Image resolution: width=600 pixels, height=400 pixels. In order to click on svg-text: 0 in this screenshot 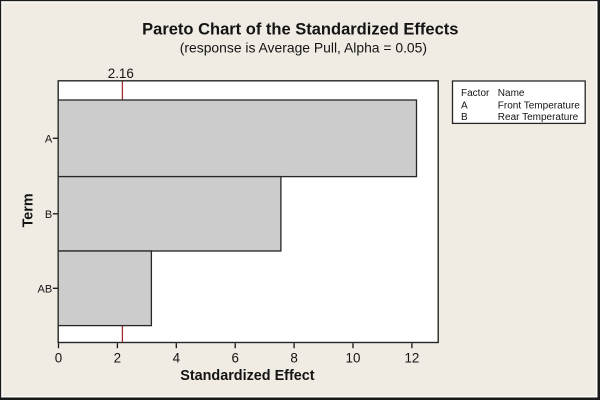, I will do `click(58, 358)`.